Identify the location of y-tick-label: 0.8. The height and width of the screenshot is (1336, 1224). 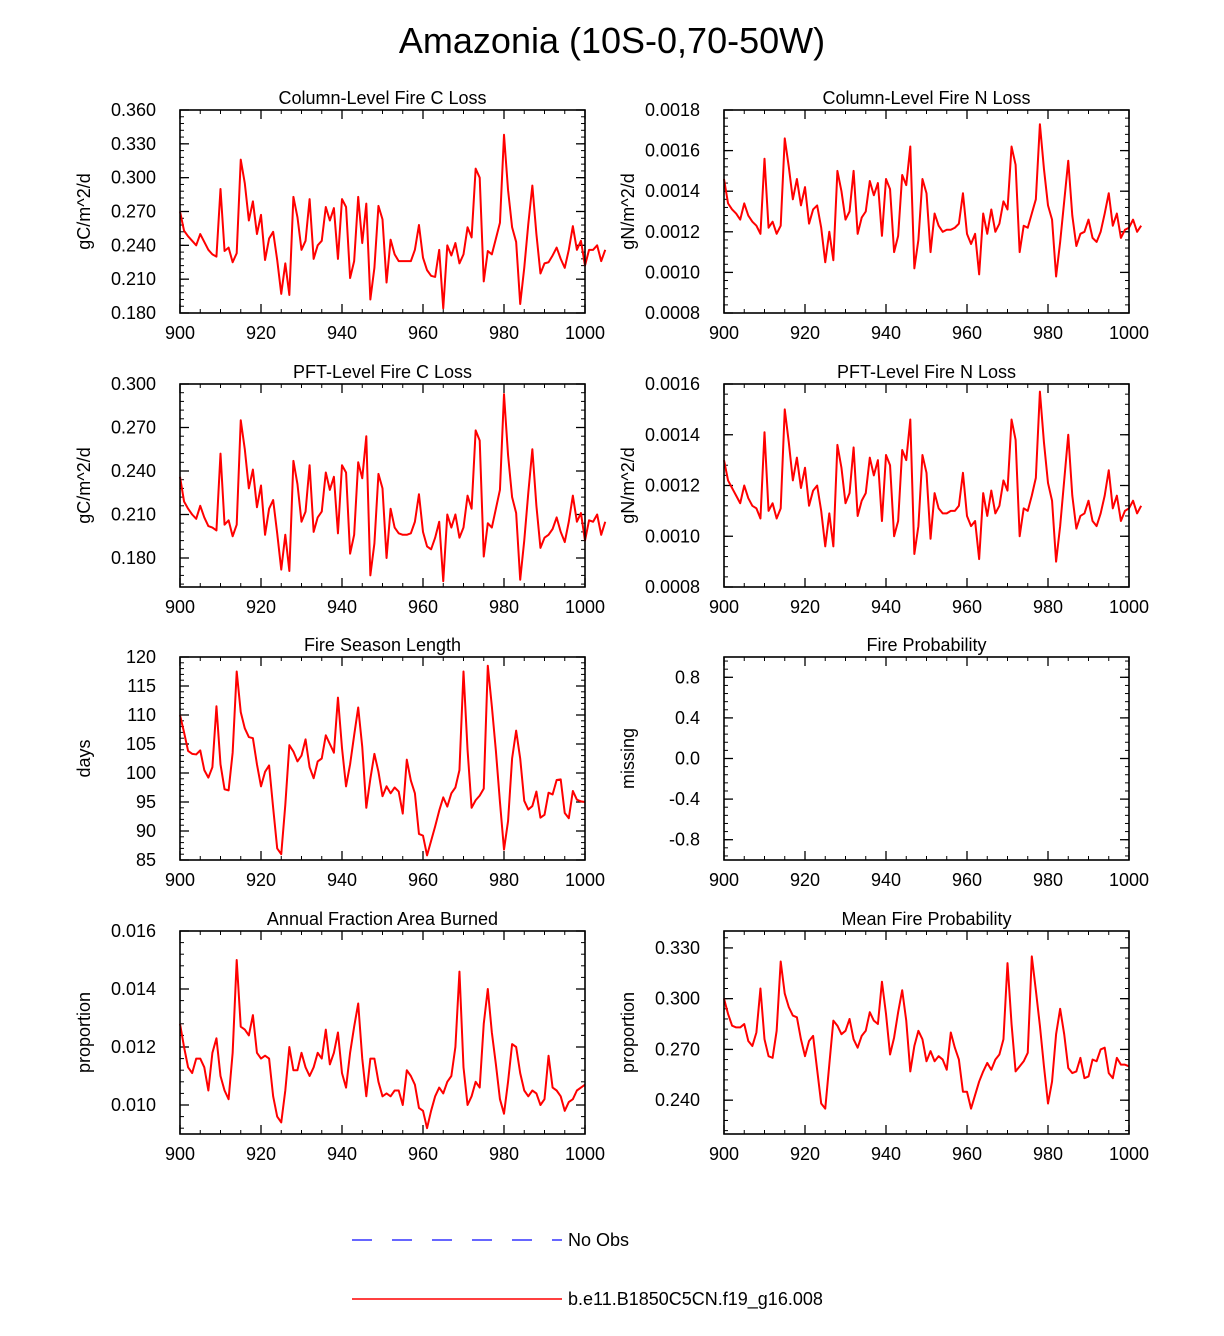
(687, 677).